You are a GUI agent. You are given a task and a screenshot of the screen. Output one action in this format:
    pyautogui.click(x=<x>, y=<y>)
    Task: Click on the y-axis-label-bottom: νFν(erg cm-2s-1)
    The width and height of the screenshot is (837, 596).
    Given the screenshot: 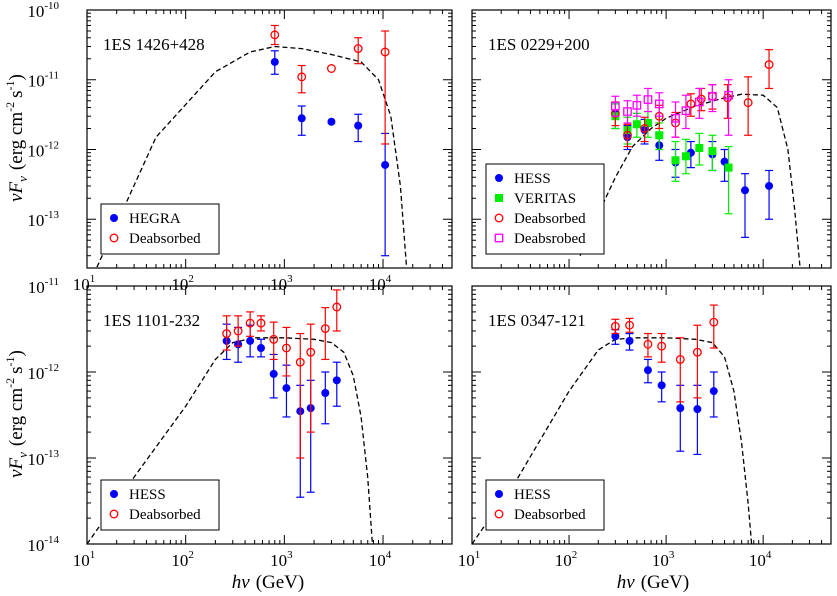 What is the action you would take?
    pyautogui.click(x=16, y=414)
    